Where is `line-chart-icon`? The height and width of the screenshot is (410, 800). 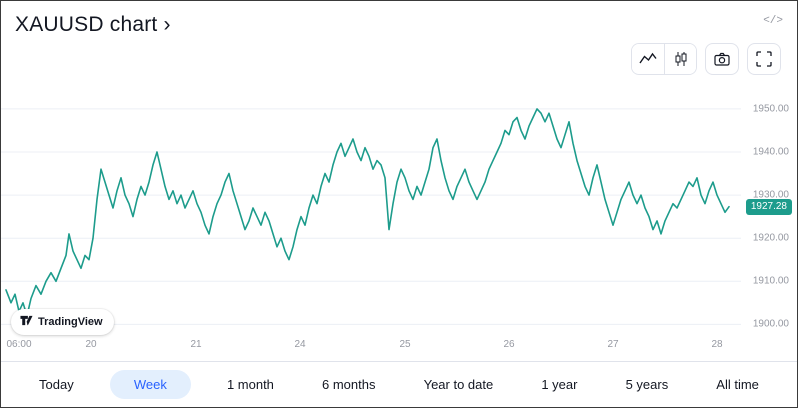 line-chart-icon is located at coordinates (648, 59).